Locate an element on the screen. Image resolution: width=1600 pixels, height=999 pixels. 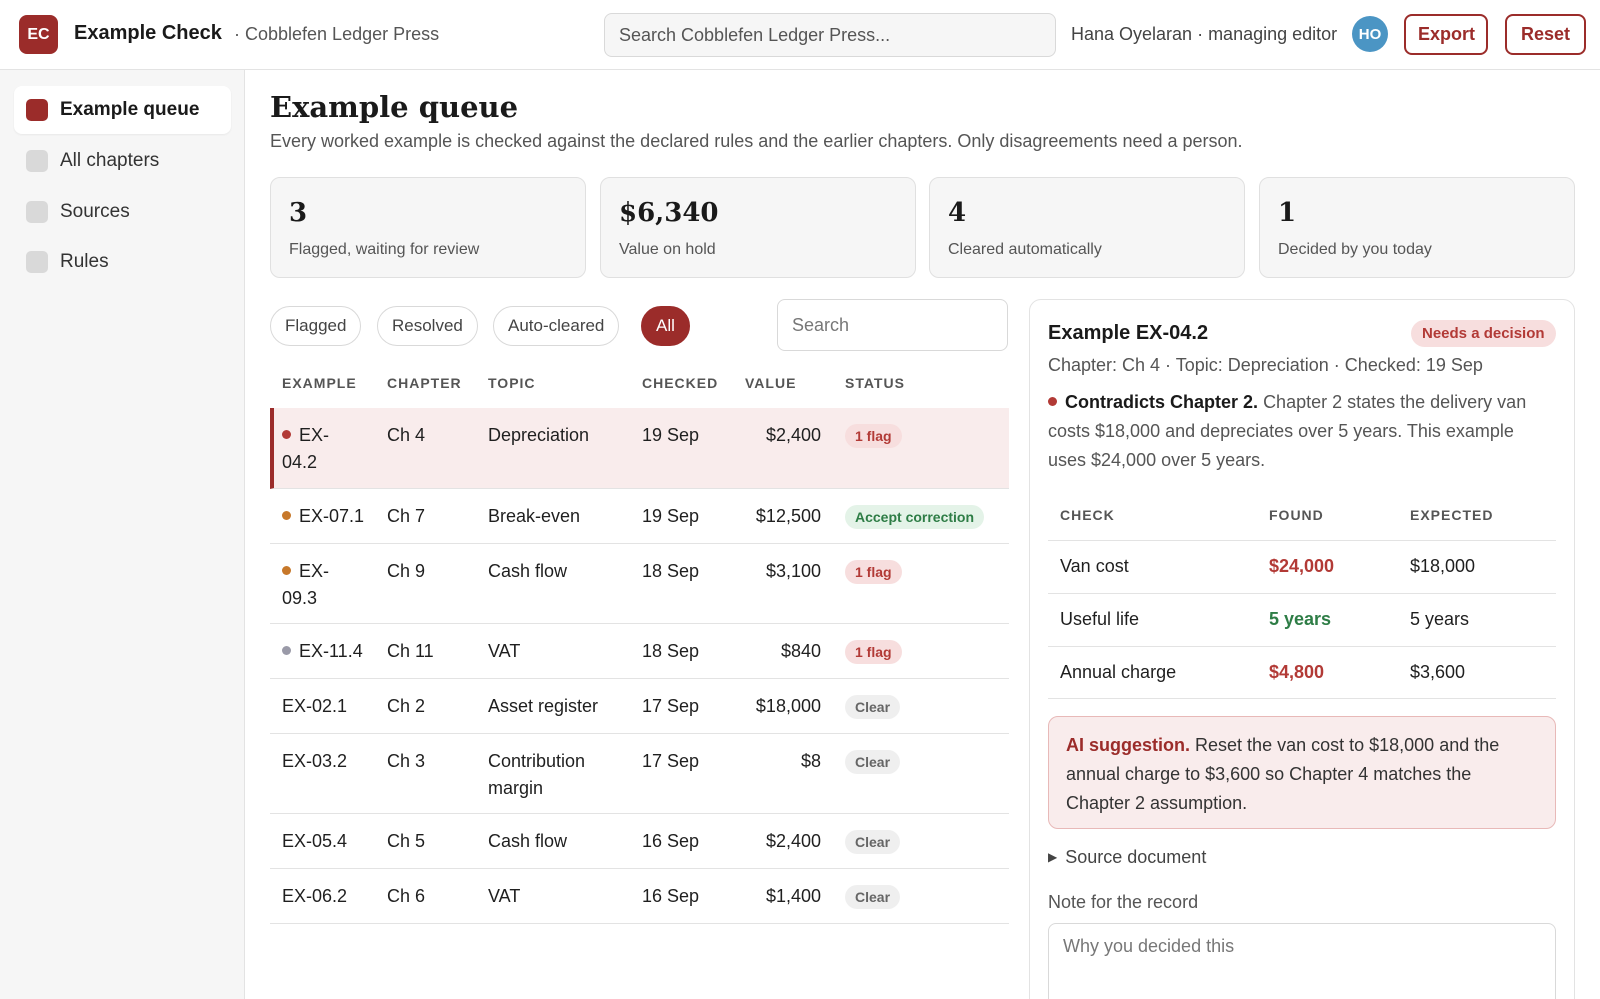
checked-cell: 18 Sep is located at coordinates (671, 571).